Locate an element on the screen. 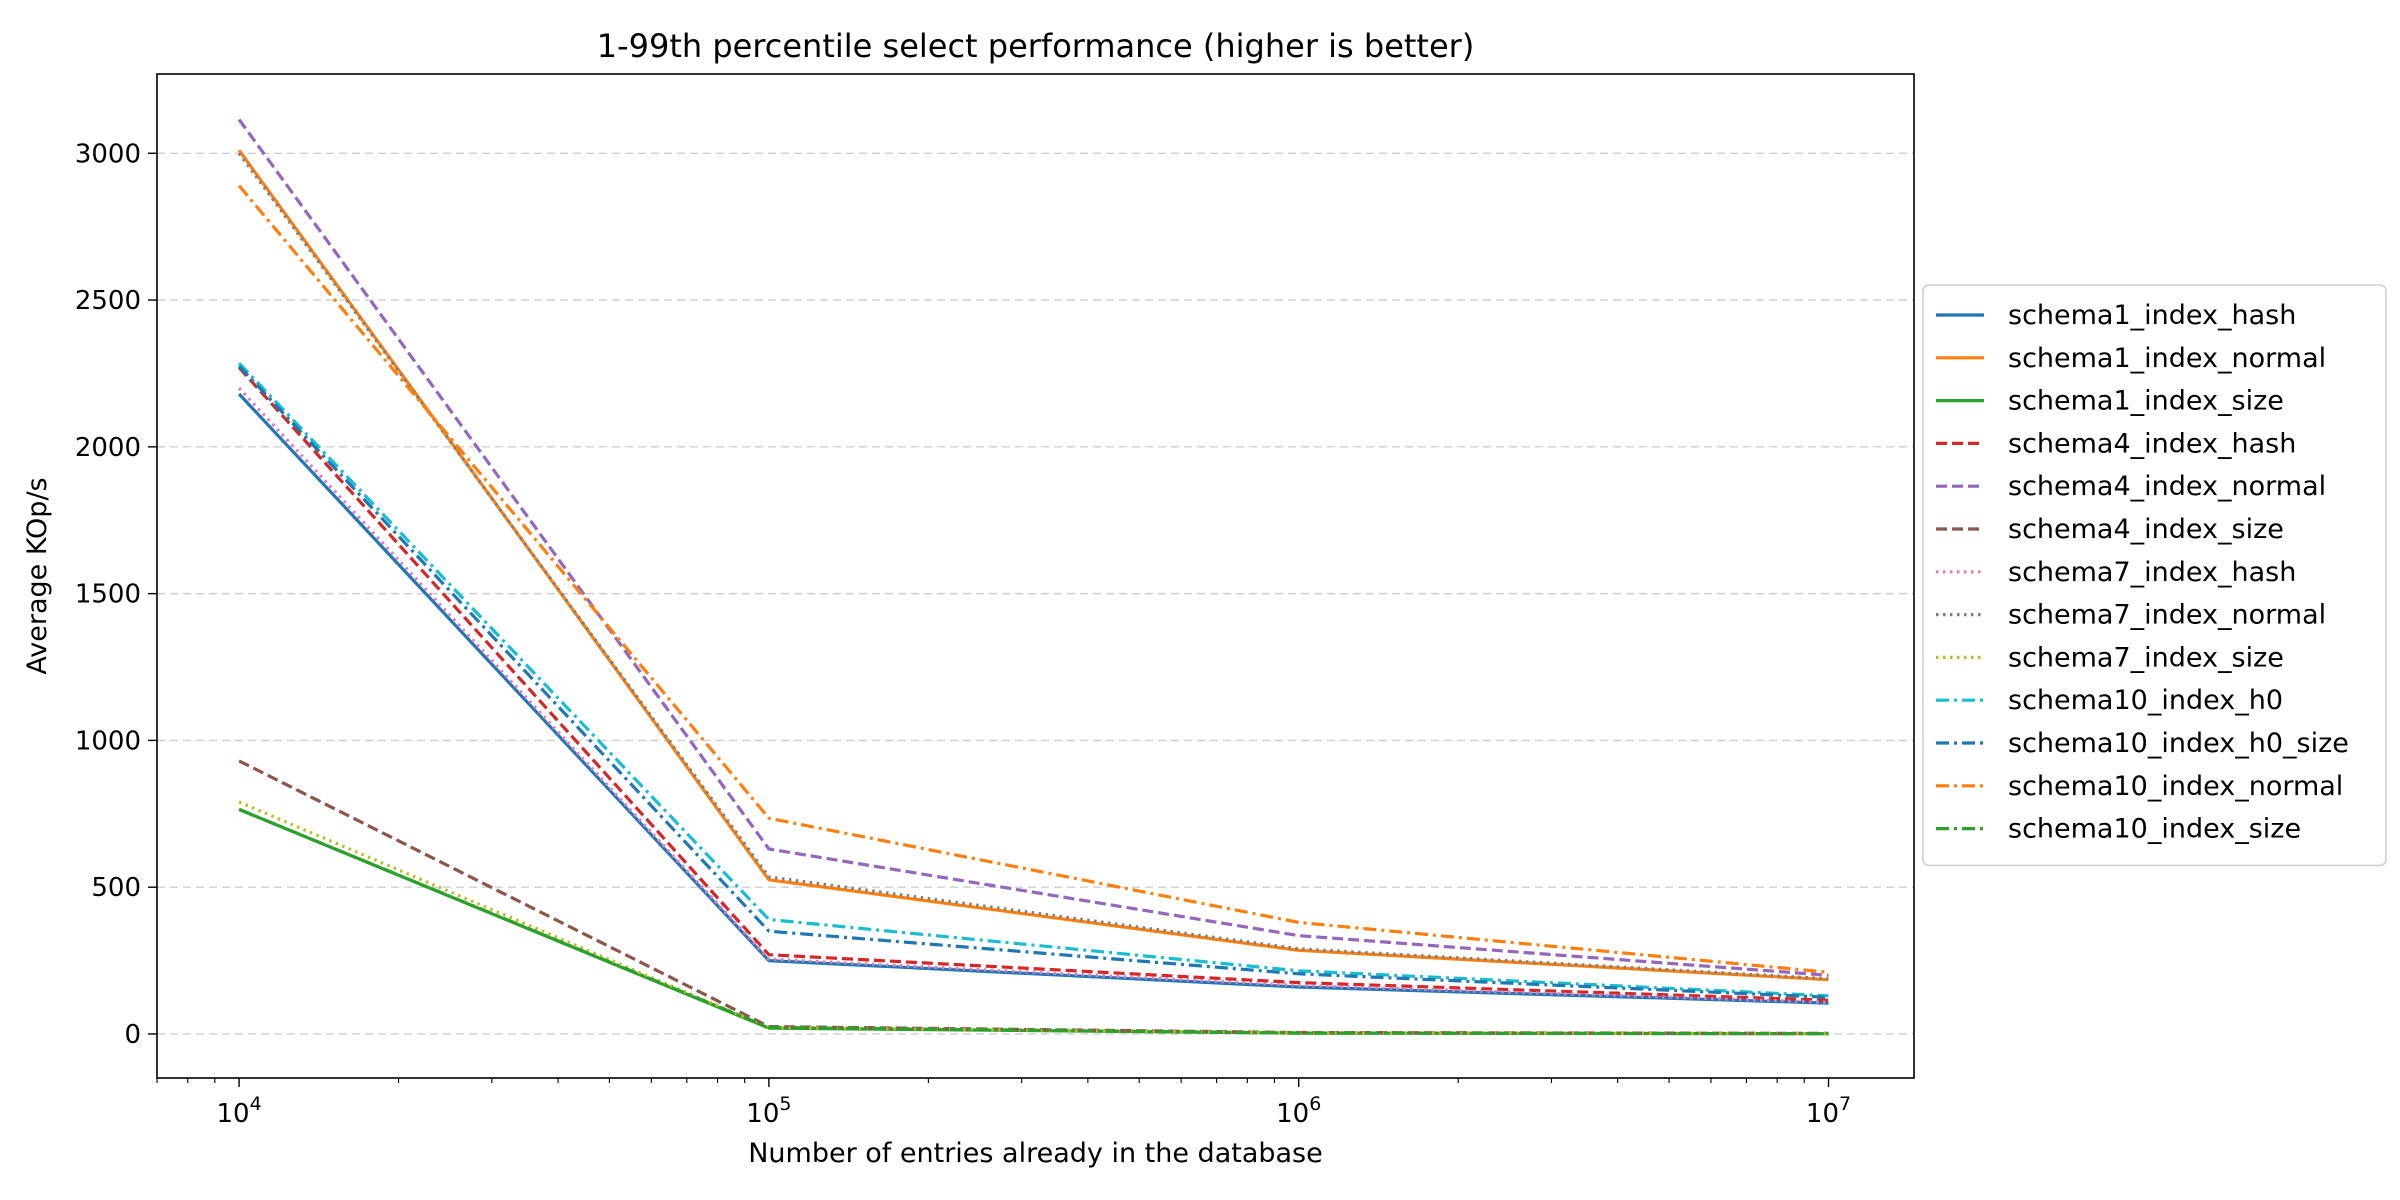  legend-entry: schema4_index_size is located at coordinates (2110, 529).